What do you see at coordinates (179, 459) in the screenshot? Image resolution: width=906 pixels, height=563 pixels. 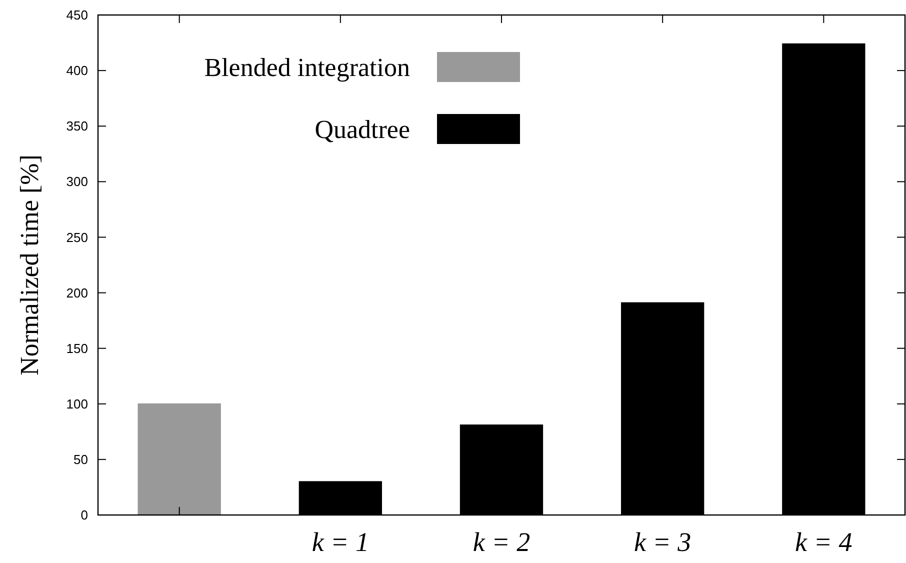 I see `bar` at bounding box center [179, 459].